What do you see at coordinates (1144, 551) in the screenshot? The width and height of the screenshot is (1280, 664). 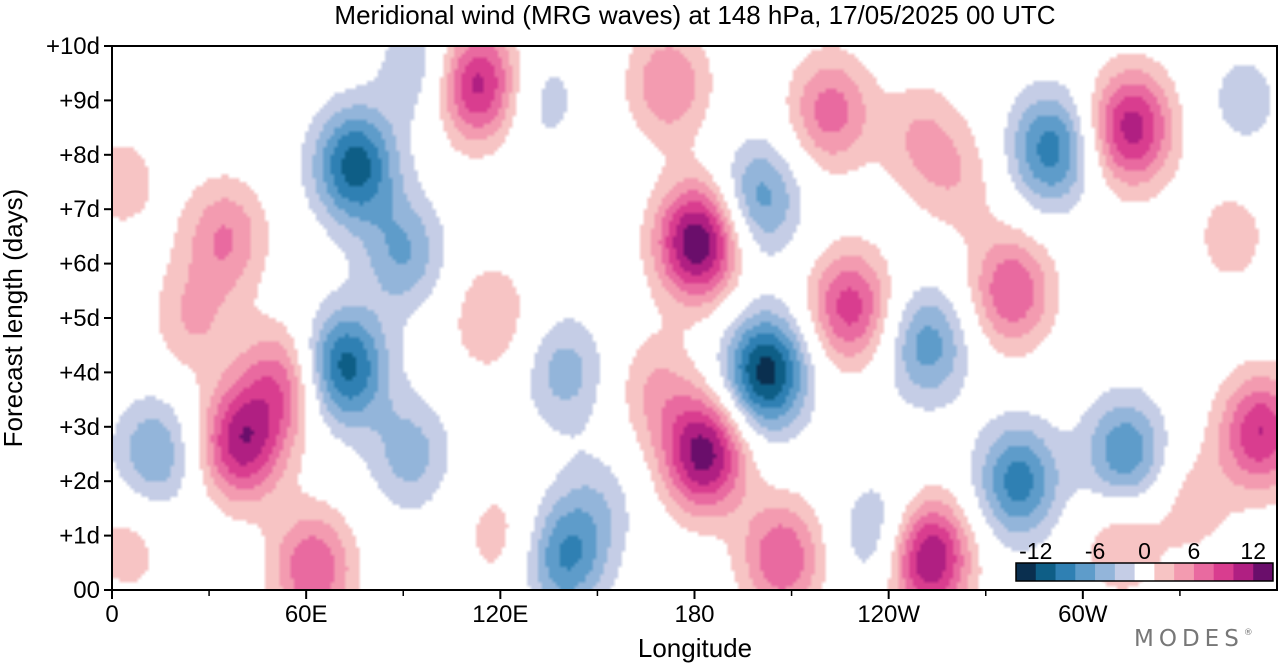 I see `colorbar-label: 0` at bounding box center [1144, 551].